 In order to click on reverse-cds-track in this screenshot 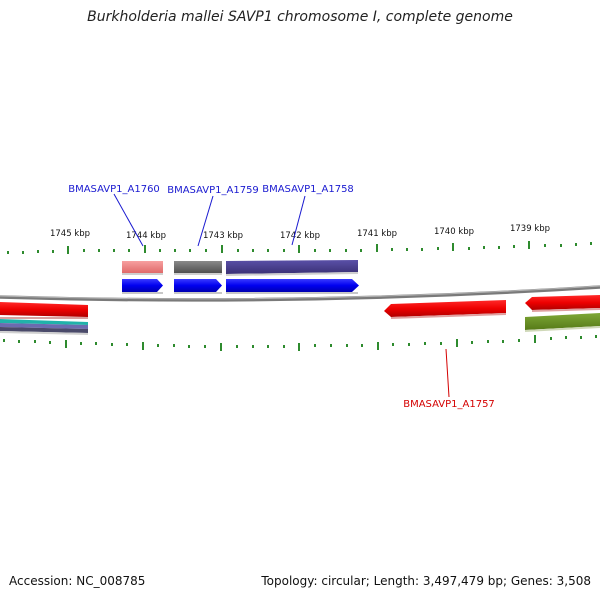, I will do `click(300, 307)`.